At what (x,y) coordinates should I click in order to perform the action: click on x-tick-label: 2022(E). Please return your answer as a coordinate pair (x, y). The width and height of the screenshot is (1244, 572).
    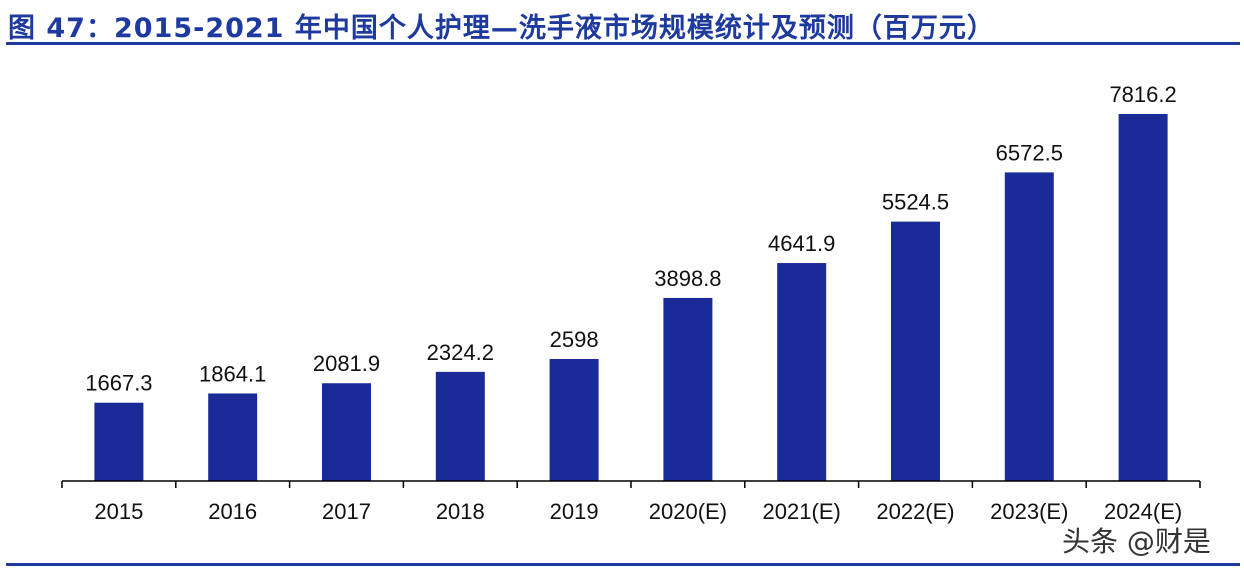
    Looking at the image, I should click on (915, 511).